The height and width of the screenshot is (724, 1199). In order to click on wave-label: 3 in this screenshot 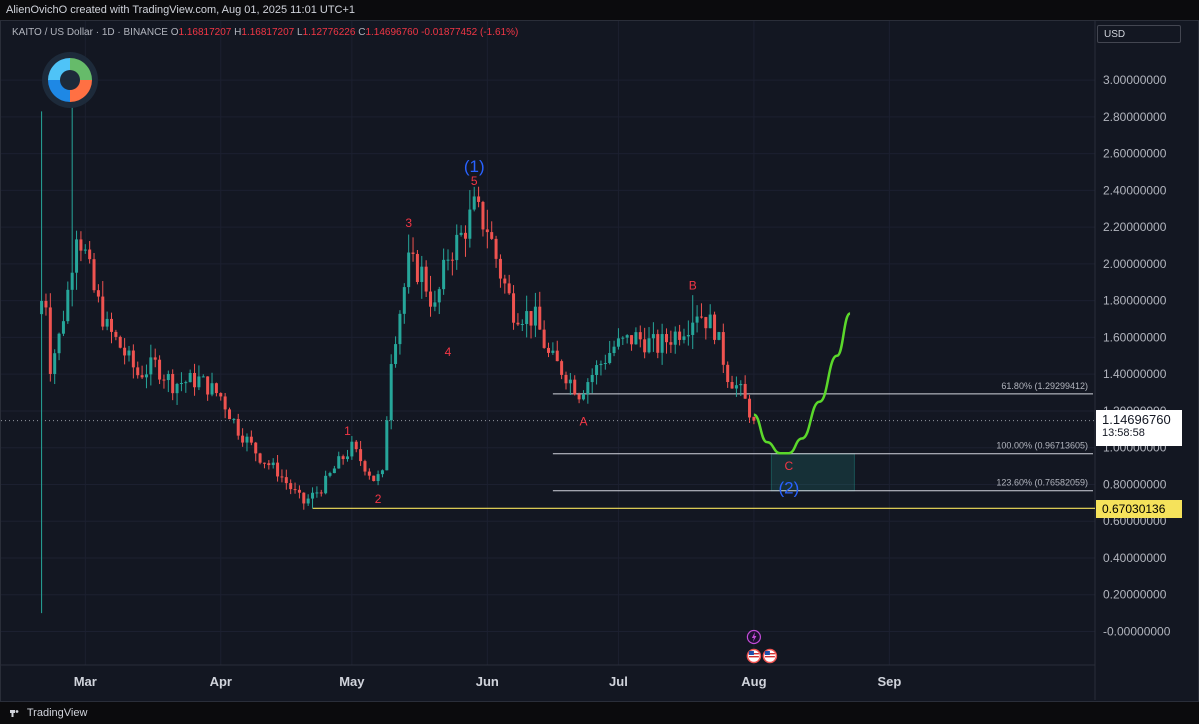, I will do `click(408, 223)`.